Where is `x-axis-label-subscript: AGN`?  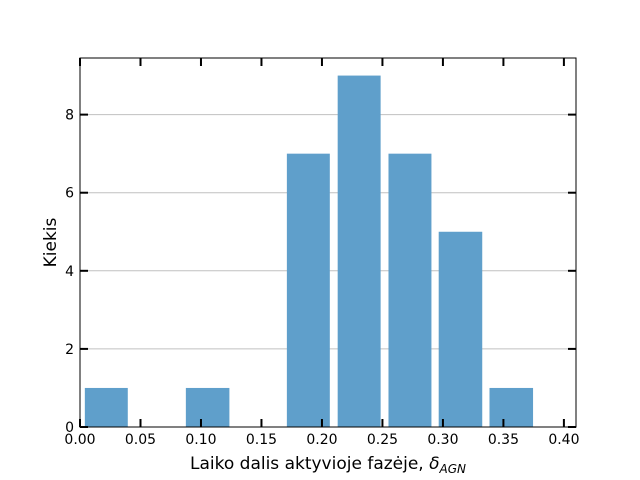 x-axis-label-subscript: AGN is located at coordinates (453, 469).